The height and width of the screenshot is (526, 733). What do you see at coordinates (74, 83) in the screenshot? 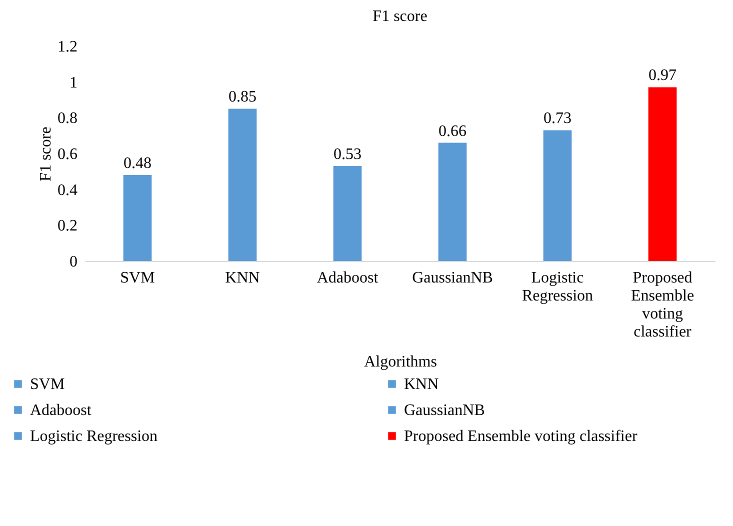
I see `y-tick-label: 1` at bounding box center [74, 83].